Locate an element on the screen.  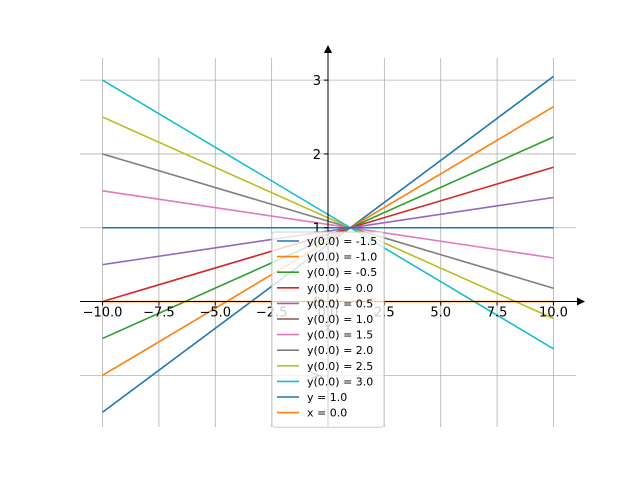
x-axis-arrow is located at coordinates (581, 301).